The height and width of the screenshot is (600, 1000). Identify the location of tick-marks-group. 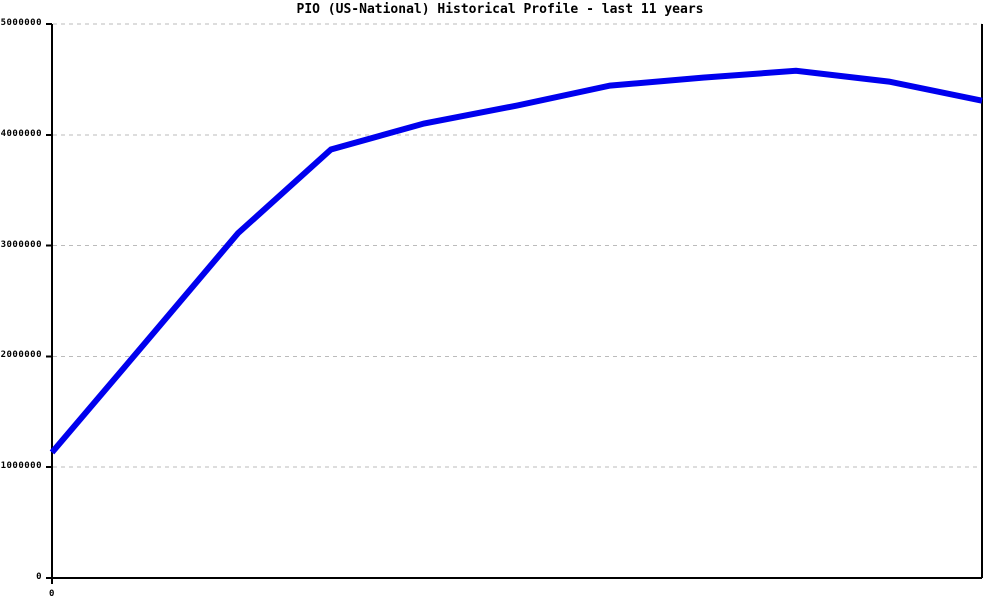
(49, 303).